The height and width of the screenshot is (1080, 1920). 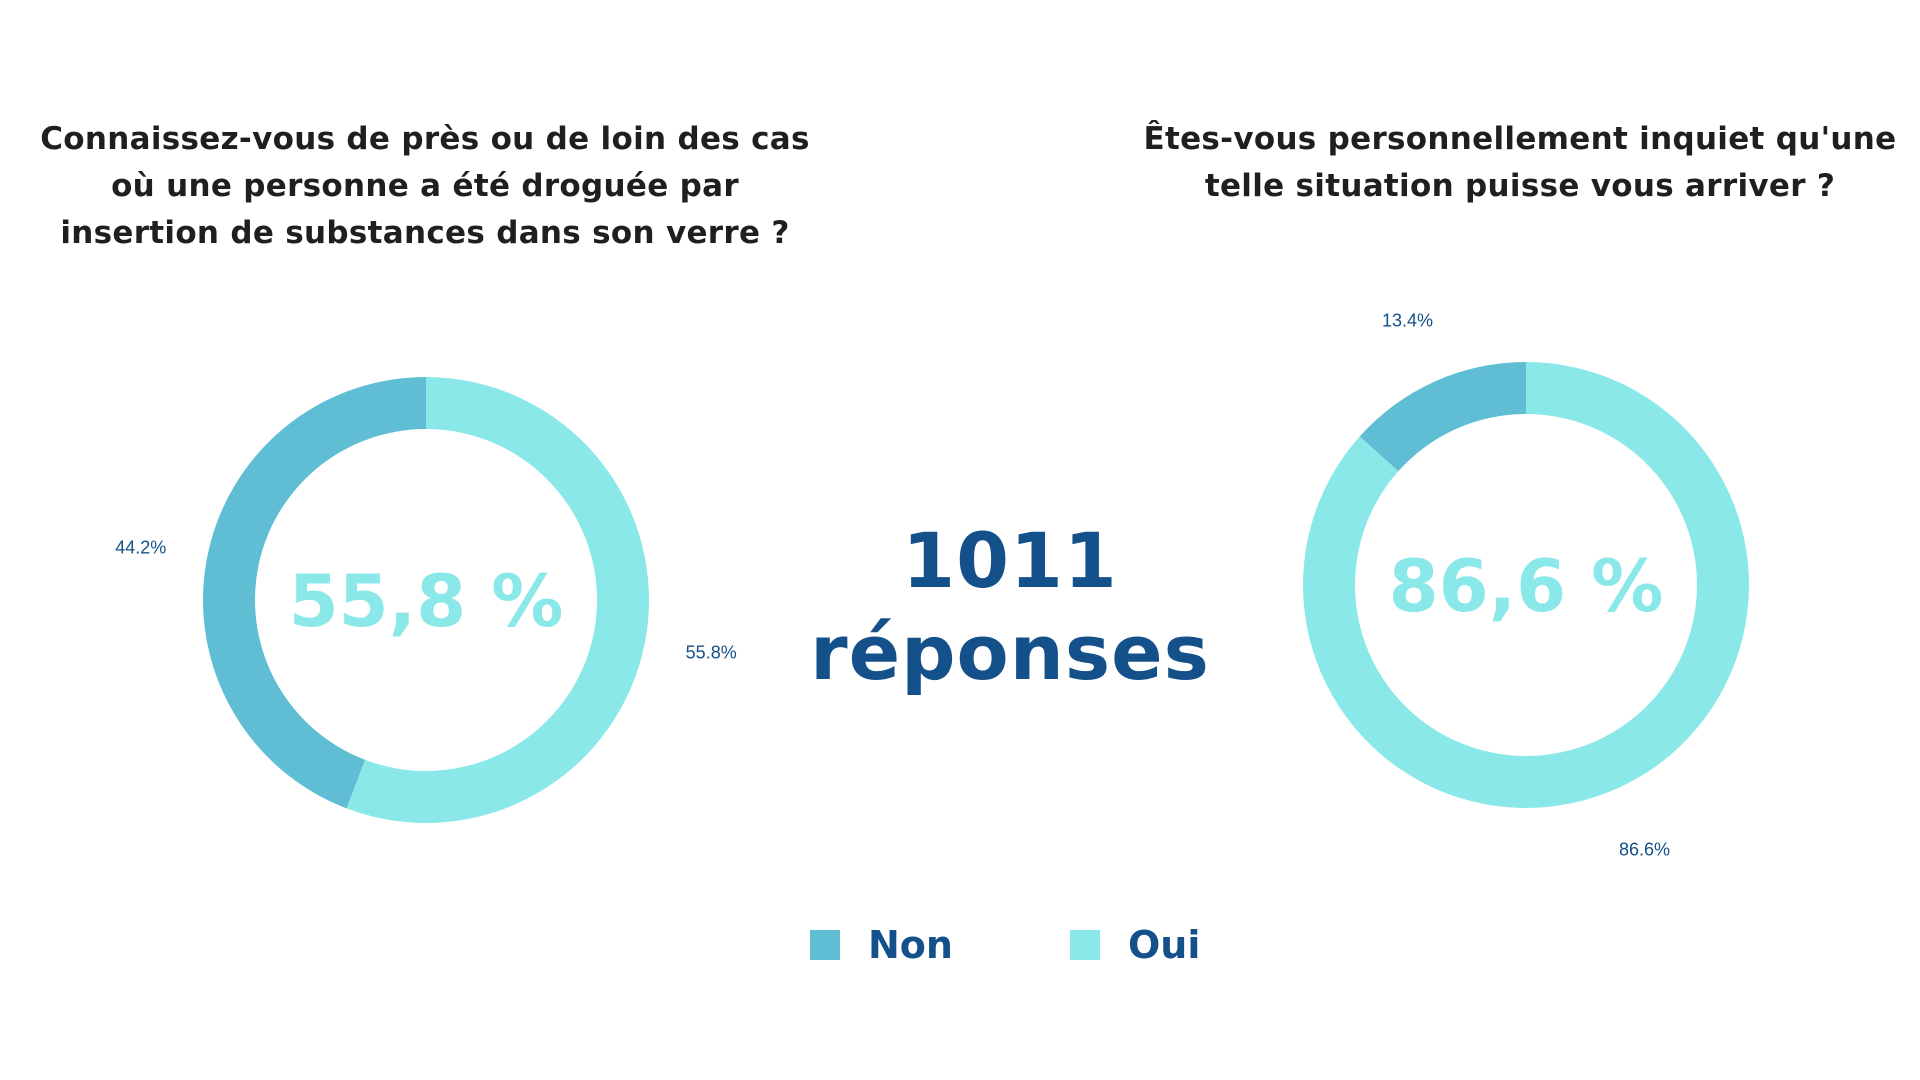 I want to click on slice-label-oui: 55.8%, so click(x=711, y=653).